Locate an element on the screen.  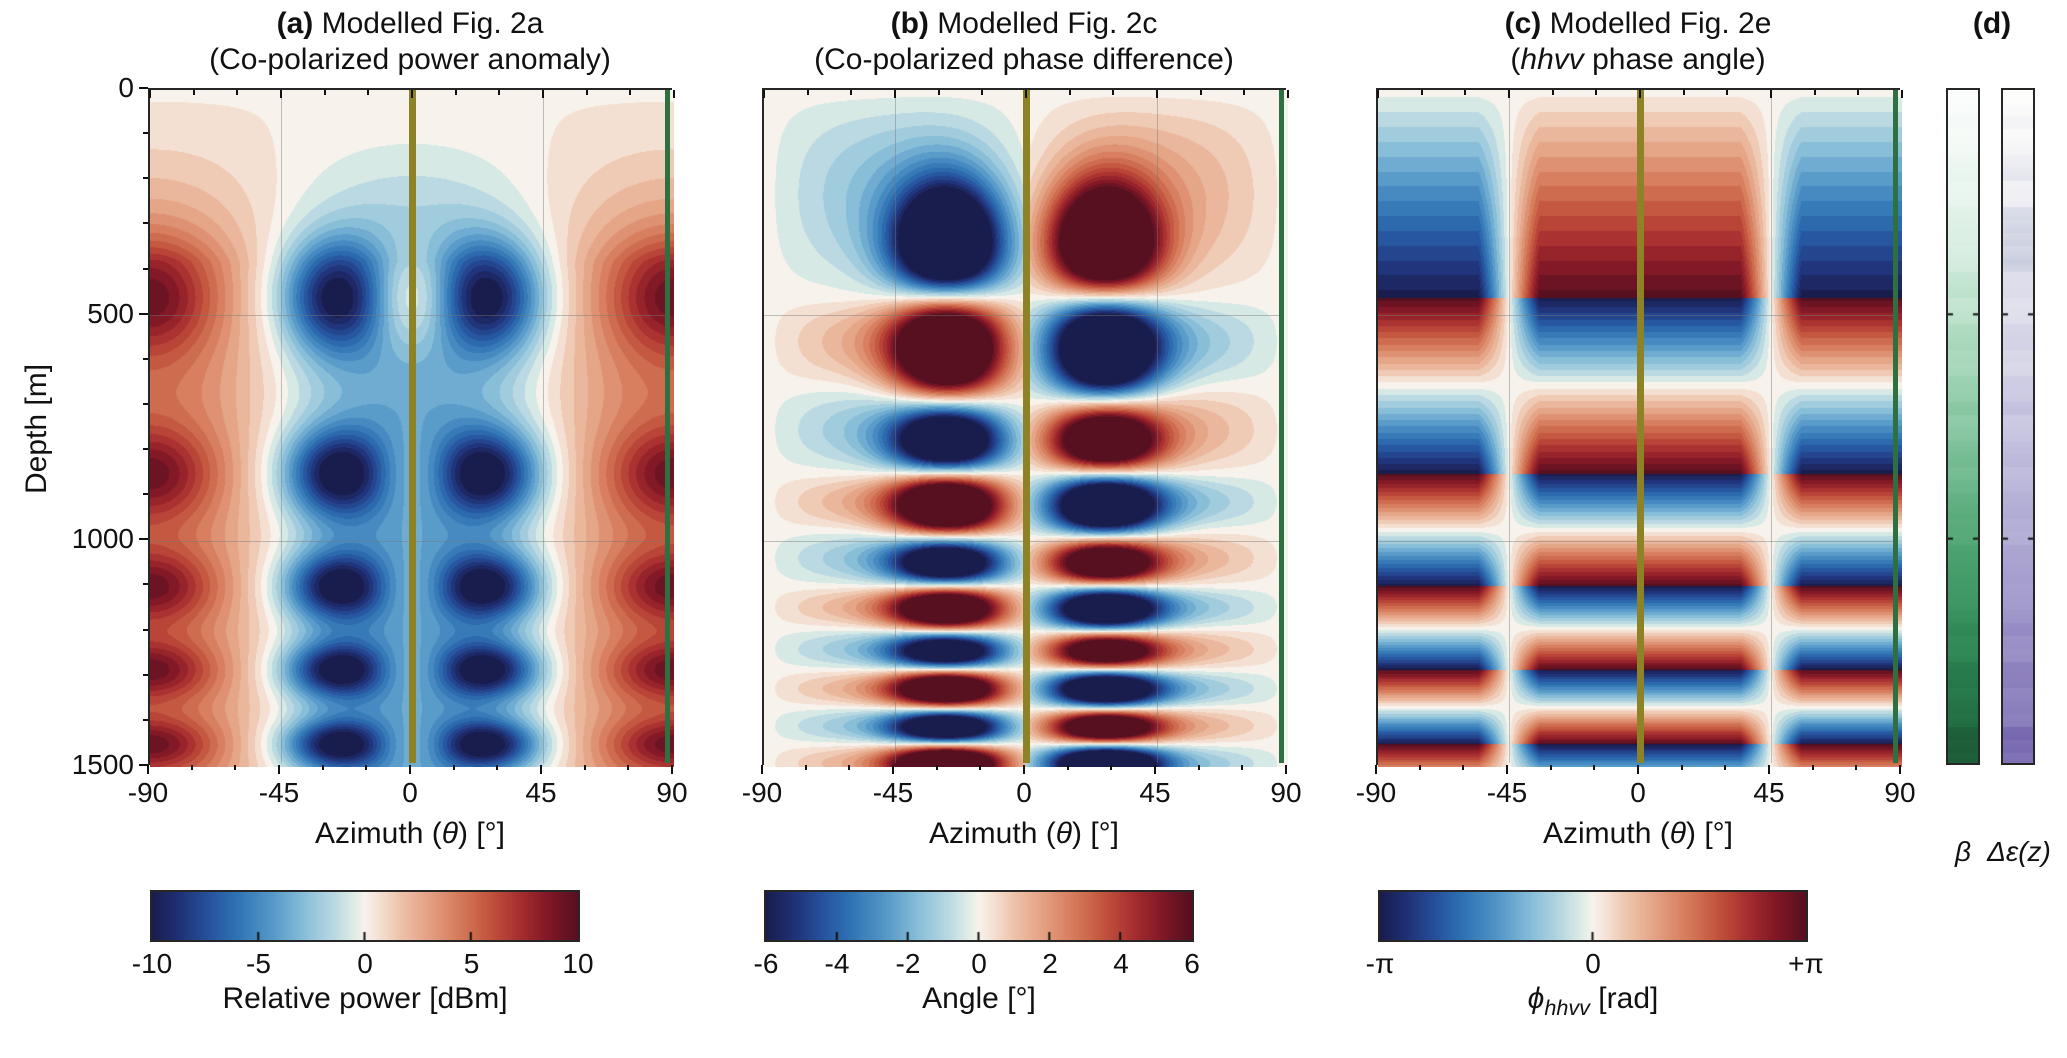
panel-c-title-index: (c) is located at coordinates (1523, 23).